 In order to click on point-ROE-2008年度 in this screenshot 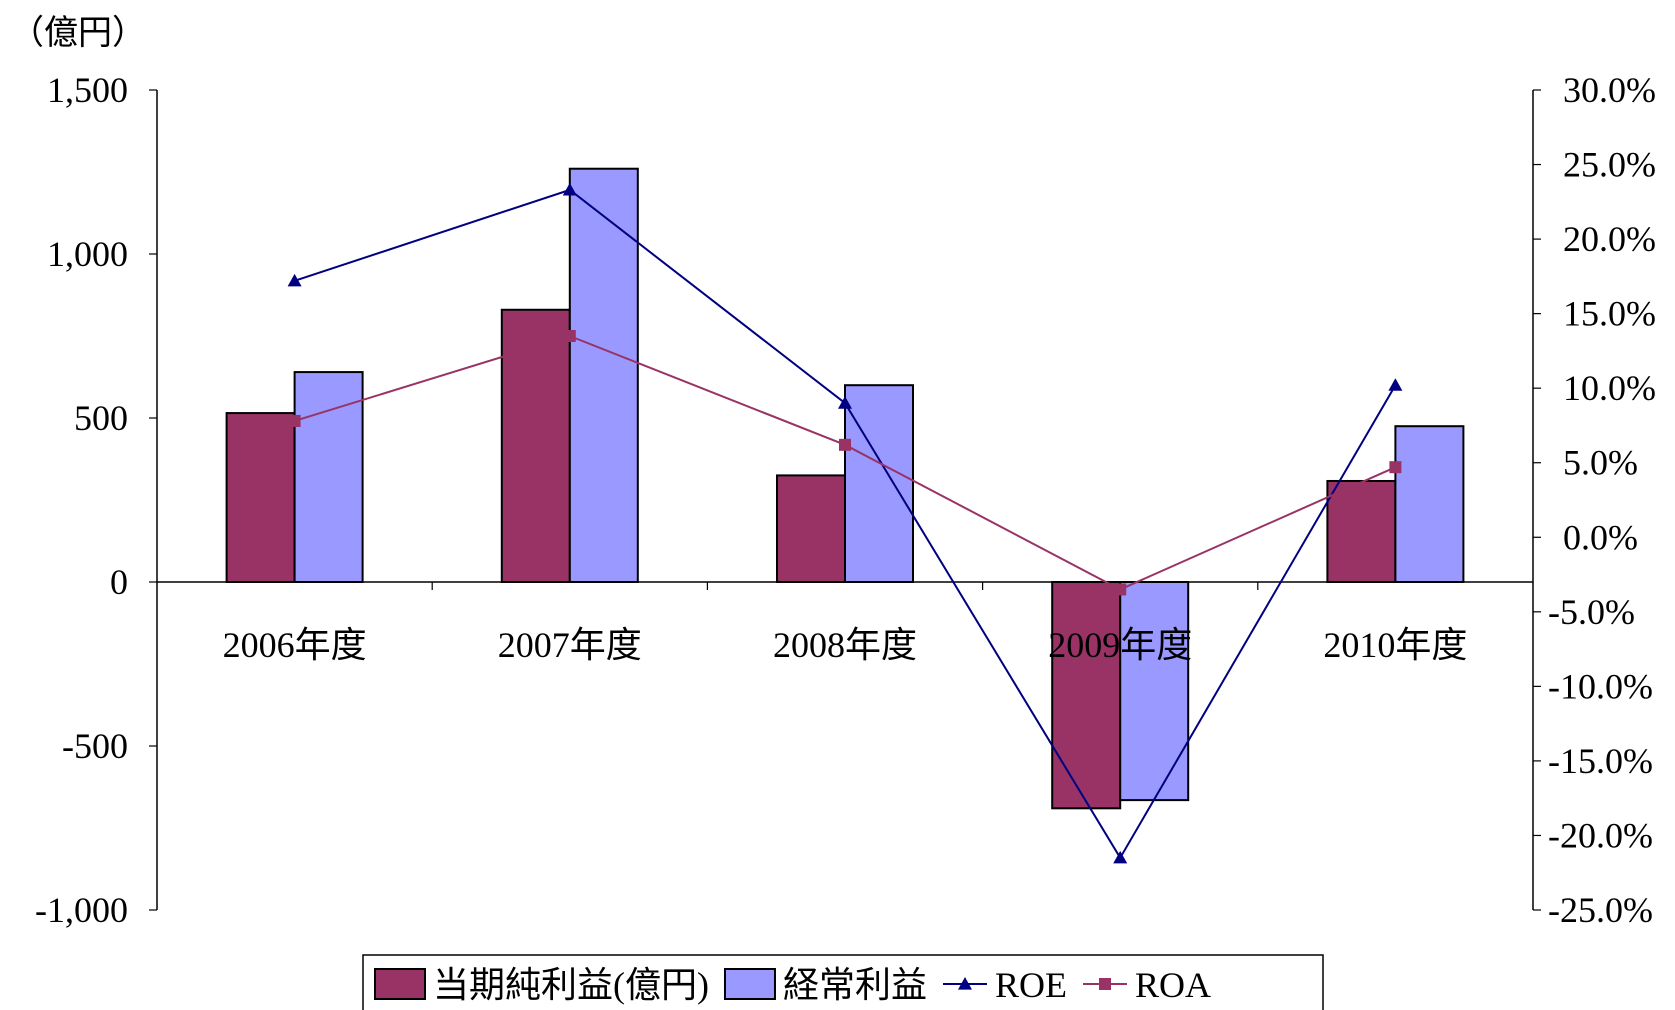, I will do `click(845, 402)`.